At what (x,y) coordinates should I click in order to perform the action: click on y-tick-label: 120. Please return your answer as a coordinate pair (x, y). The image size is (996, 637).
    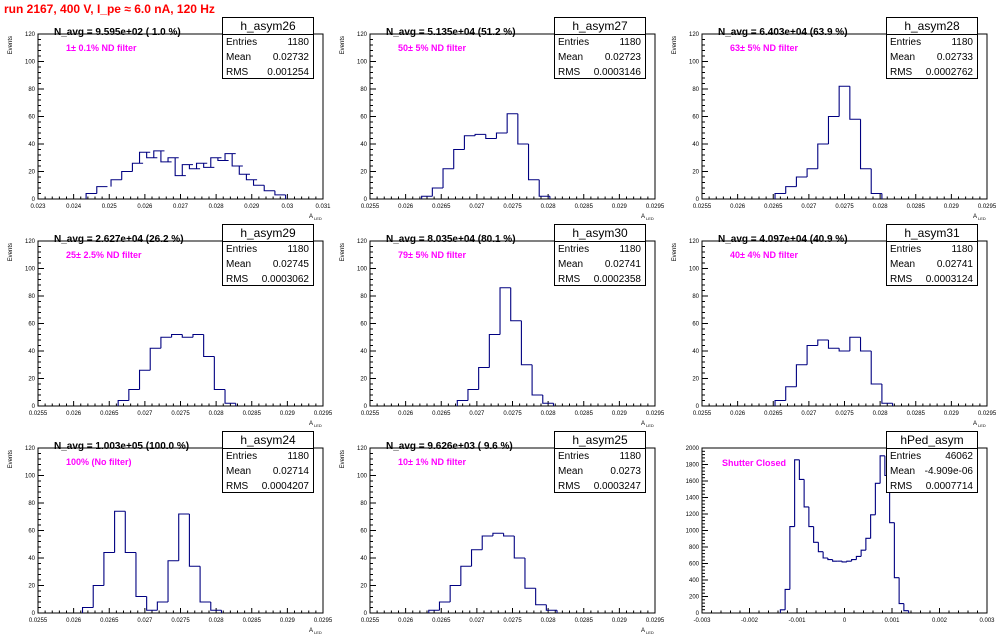
    Looking at the image, I should click on (362, 449).